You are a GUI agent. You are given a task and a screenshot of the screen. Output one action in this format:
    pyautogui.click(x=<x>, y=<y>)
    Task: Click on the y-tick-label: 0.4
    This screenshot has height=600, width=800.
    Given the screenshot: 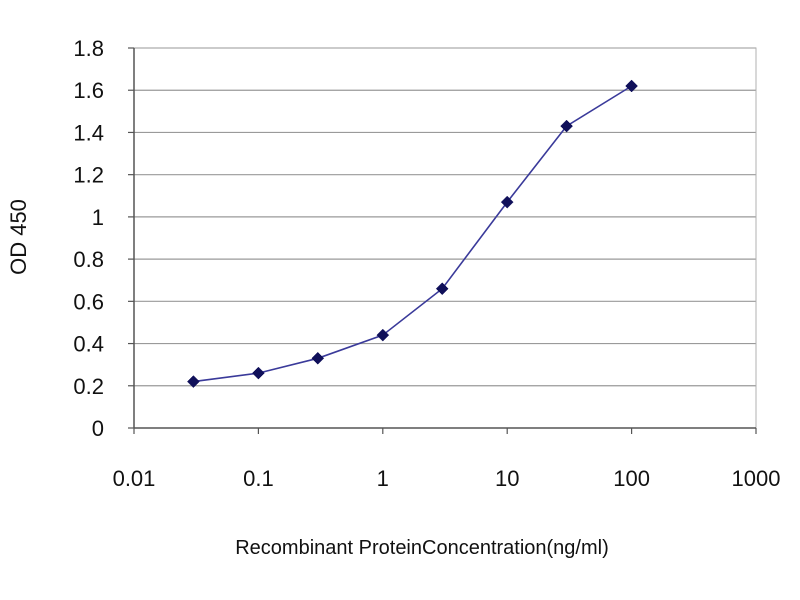 What is the action you would take?
    pyautogui.click(x=88, y=344)
    